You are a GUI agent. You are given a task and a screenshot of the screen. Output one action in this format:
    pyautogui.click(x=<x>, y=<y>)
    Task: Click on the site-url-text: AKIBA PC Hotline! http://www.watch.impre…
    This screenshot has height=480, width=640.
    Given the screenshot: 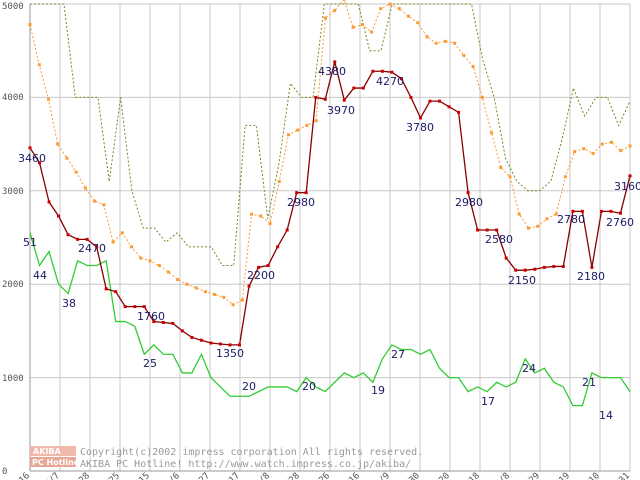 What is the action you would take?
    pyautogui.click(x=245, y=464)
    